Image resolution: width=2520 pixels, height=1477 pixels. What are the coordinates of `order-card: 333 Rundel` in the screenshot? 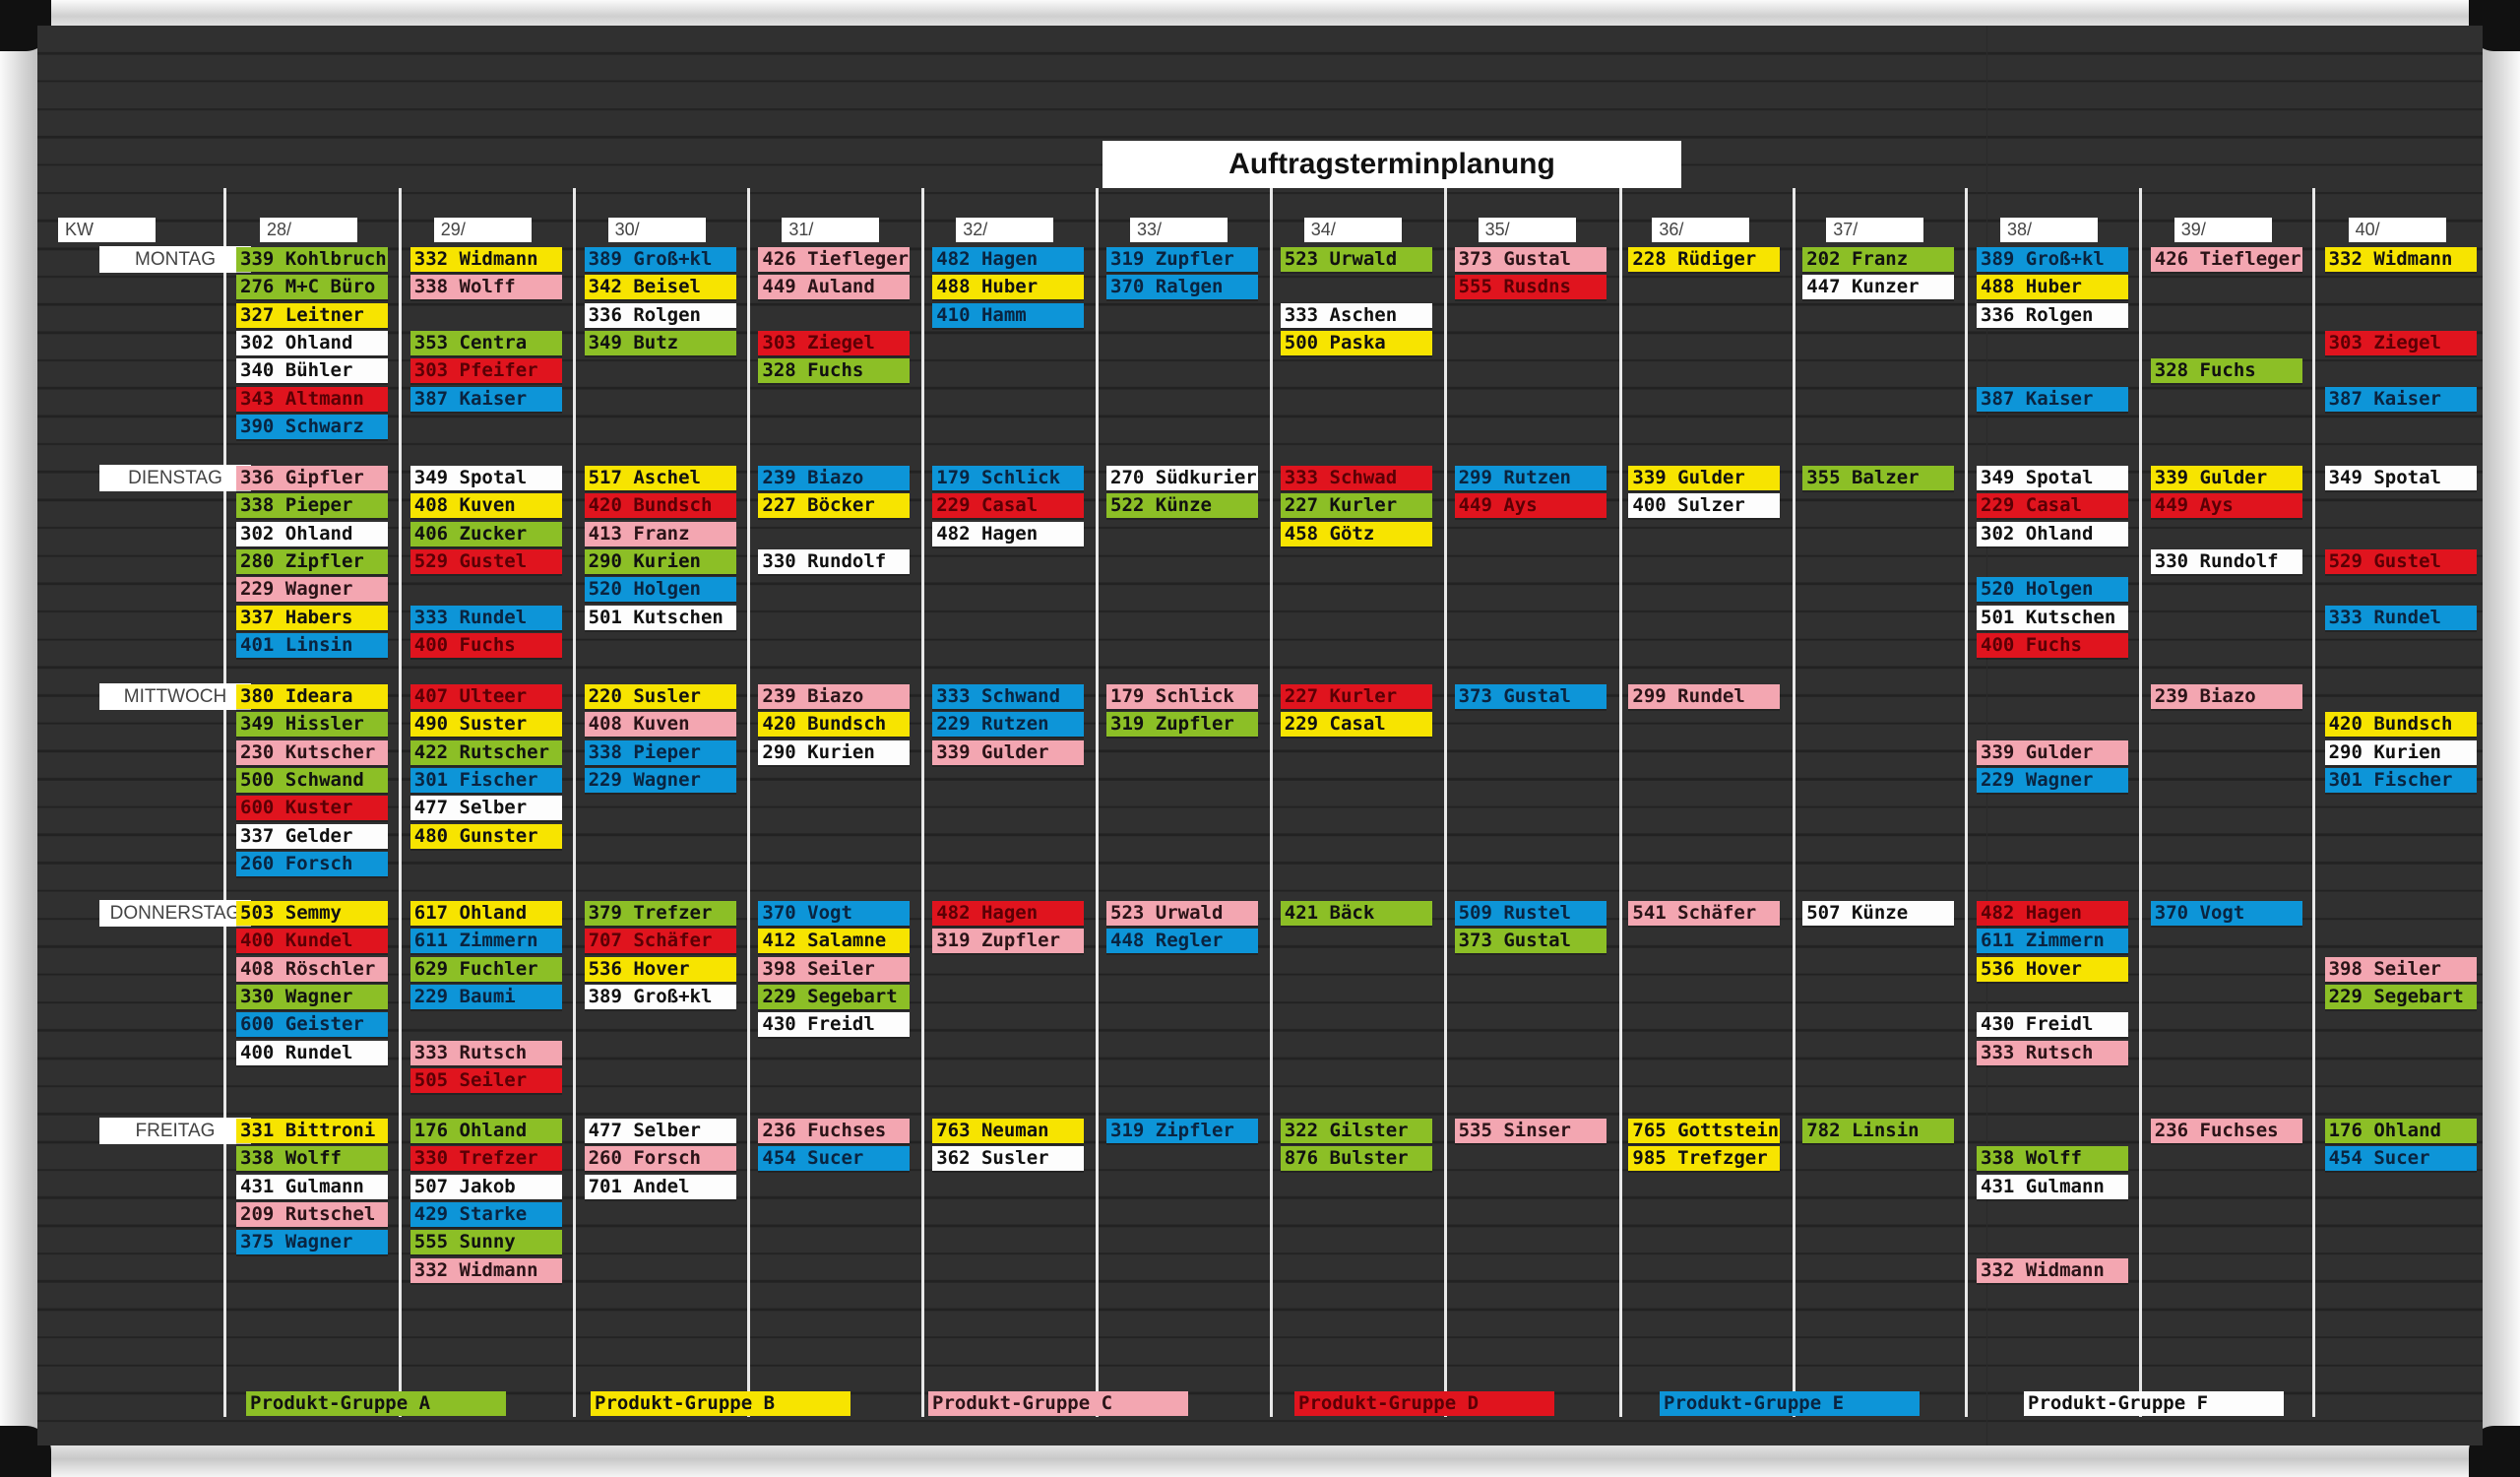 It's located at (2400, 617).